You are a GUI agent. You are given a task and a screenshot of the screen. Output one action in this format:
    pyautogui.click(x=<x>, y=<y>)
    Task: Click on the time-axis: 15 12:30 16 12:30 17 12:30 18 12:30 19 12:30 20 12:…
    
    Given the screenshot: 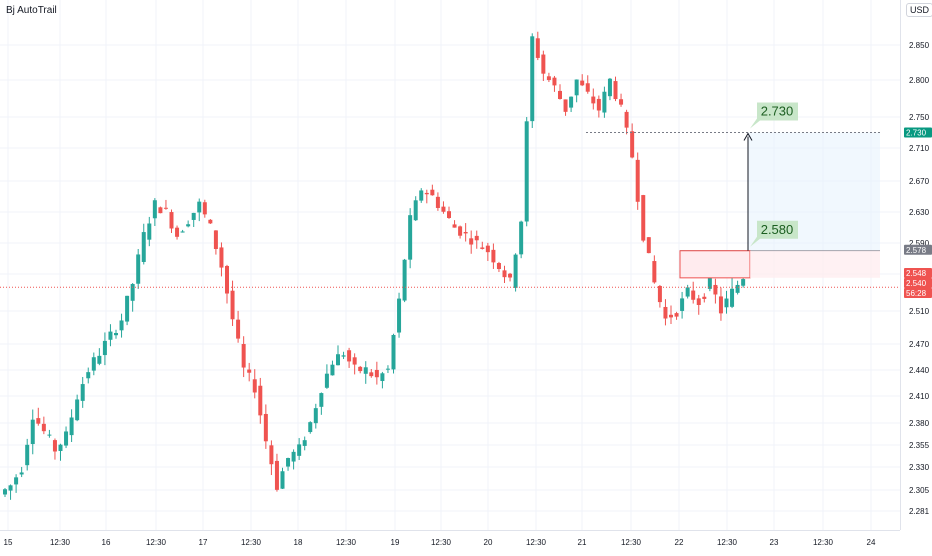 What is the action you would take?
    pyautogui.click(x=450, y=540)
    